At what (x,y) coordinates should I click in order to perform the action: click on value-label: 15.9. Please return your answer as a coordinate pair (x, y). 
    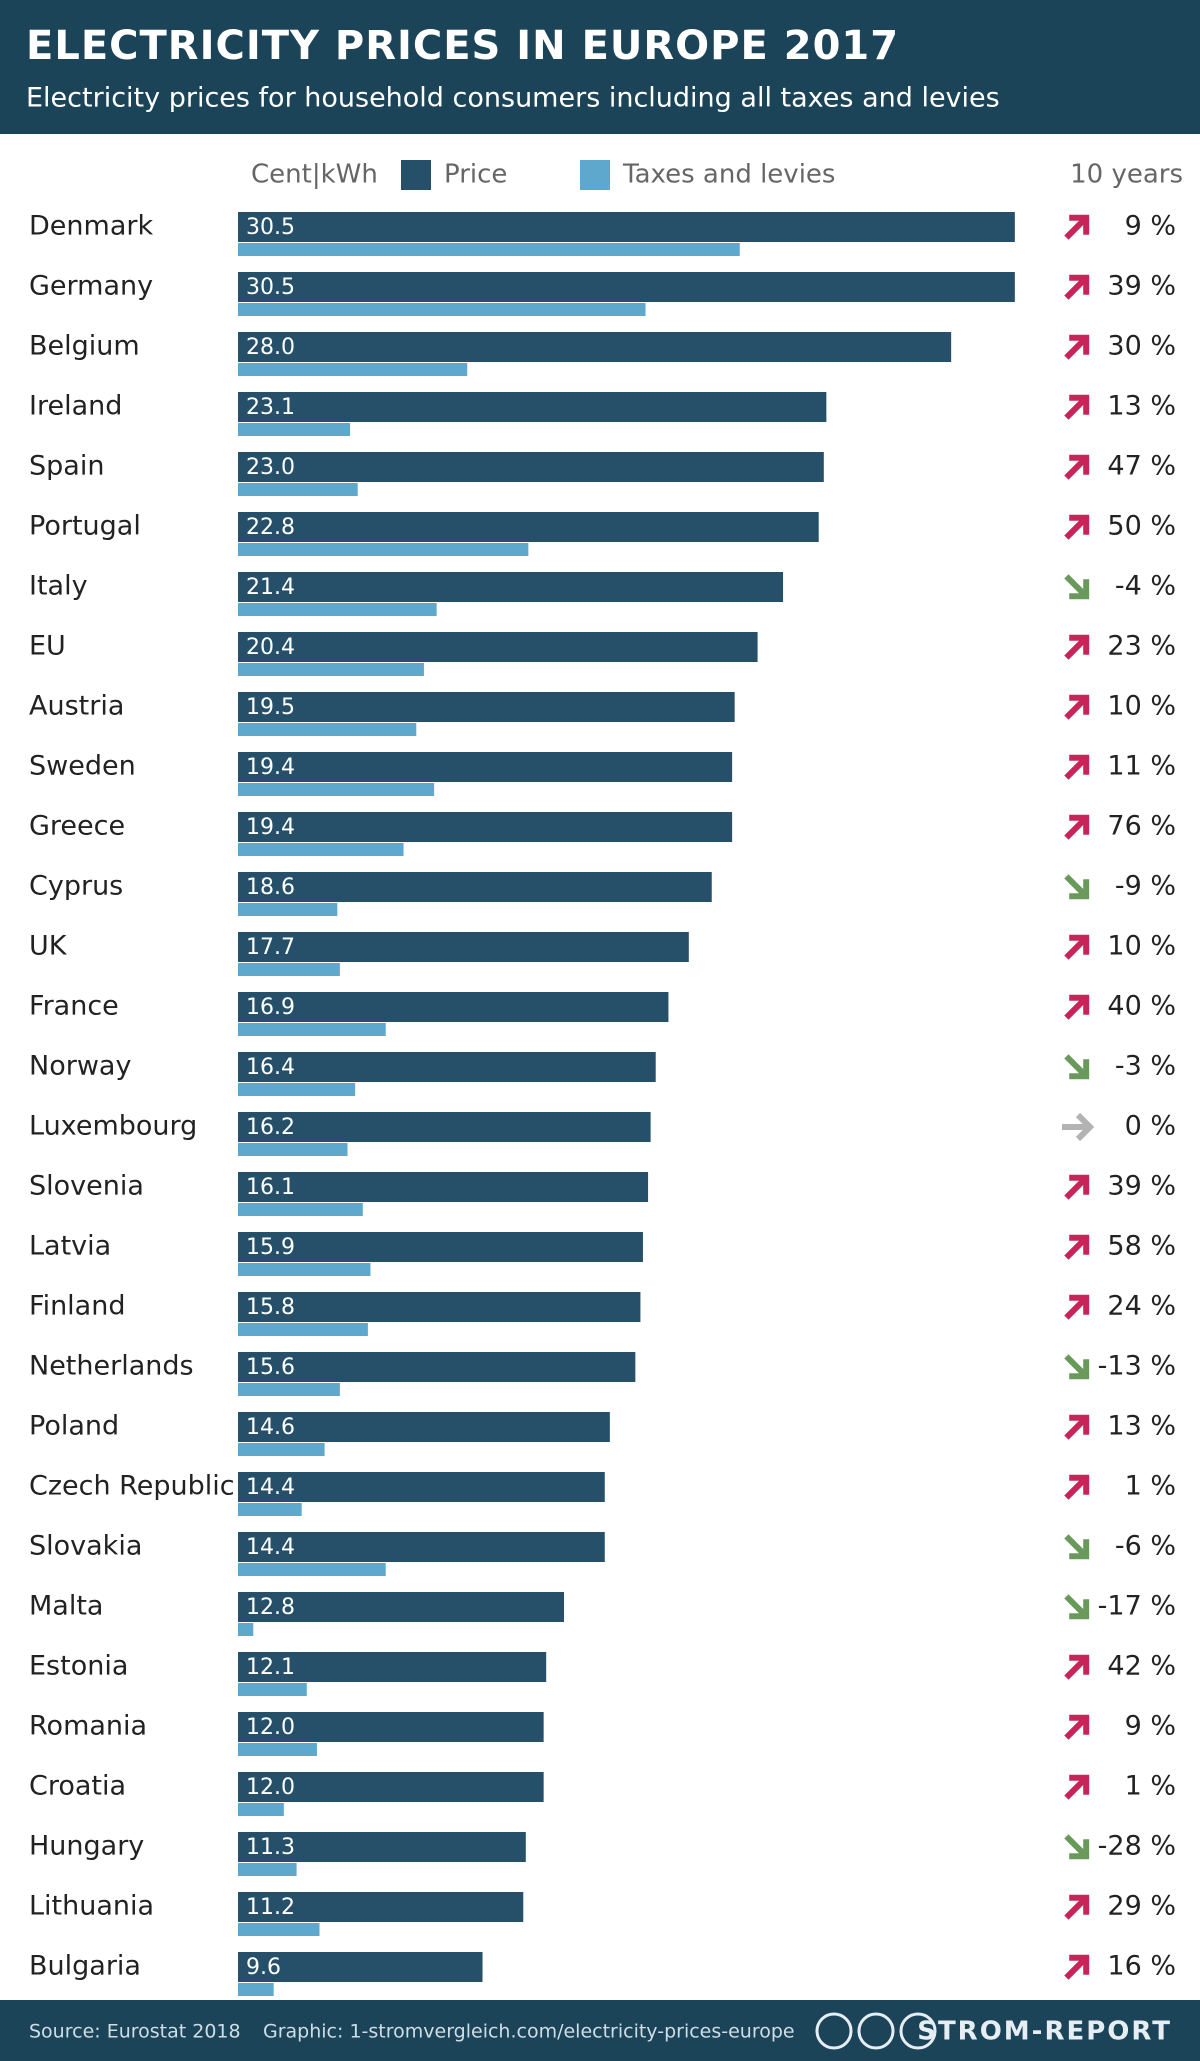
    Looking at the image, I should click on (270, 1247).